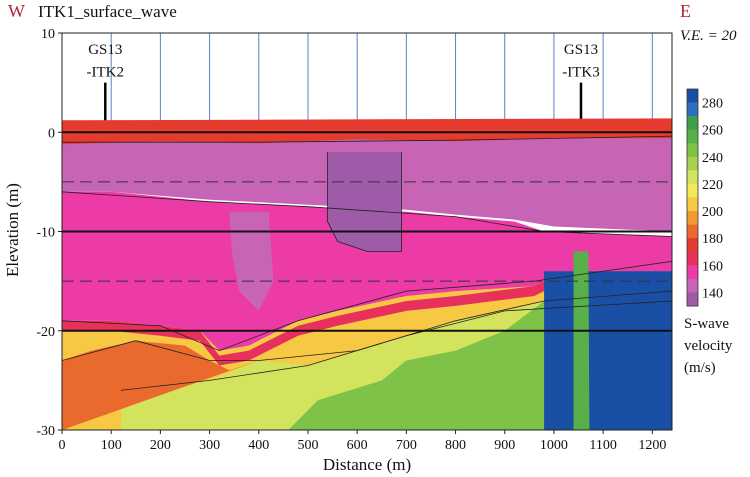 The image size is (750, 477). What do you see at coordinates (307, 445) in the screenshot?
I see `x-tick-label: 500` at bounding box center [307, 445].